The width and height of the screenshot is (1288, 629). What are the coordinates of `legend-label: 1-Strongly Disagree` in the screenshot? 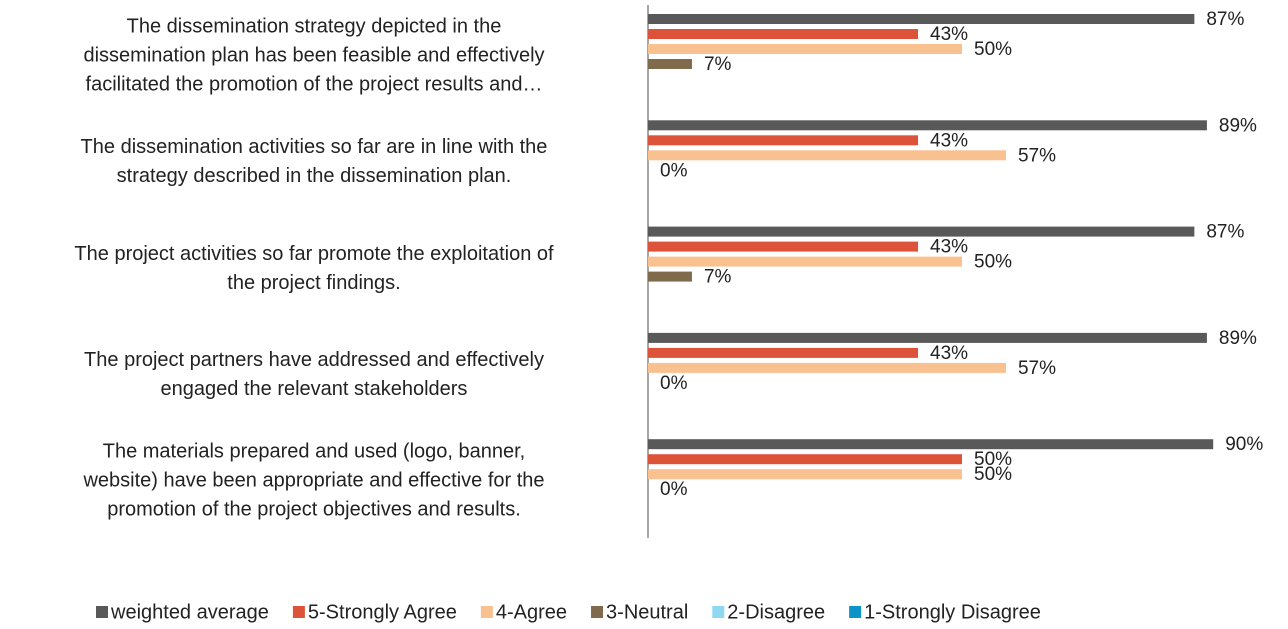 It's located at (952, 612).